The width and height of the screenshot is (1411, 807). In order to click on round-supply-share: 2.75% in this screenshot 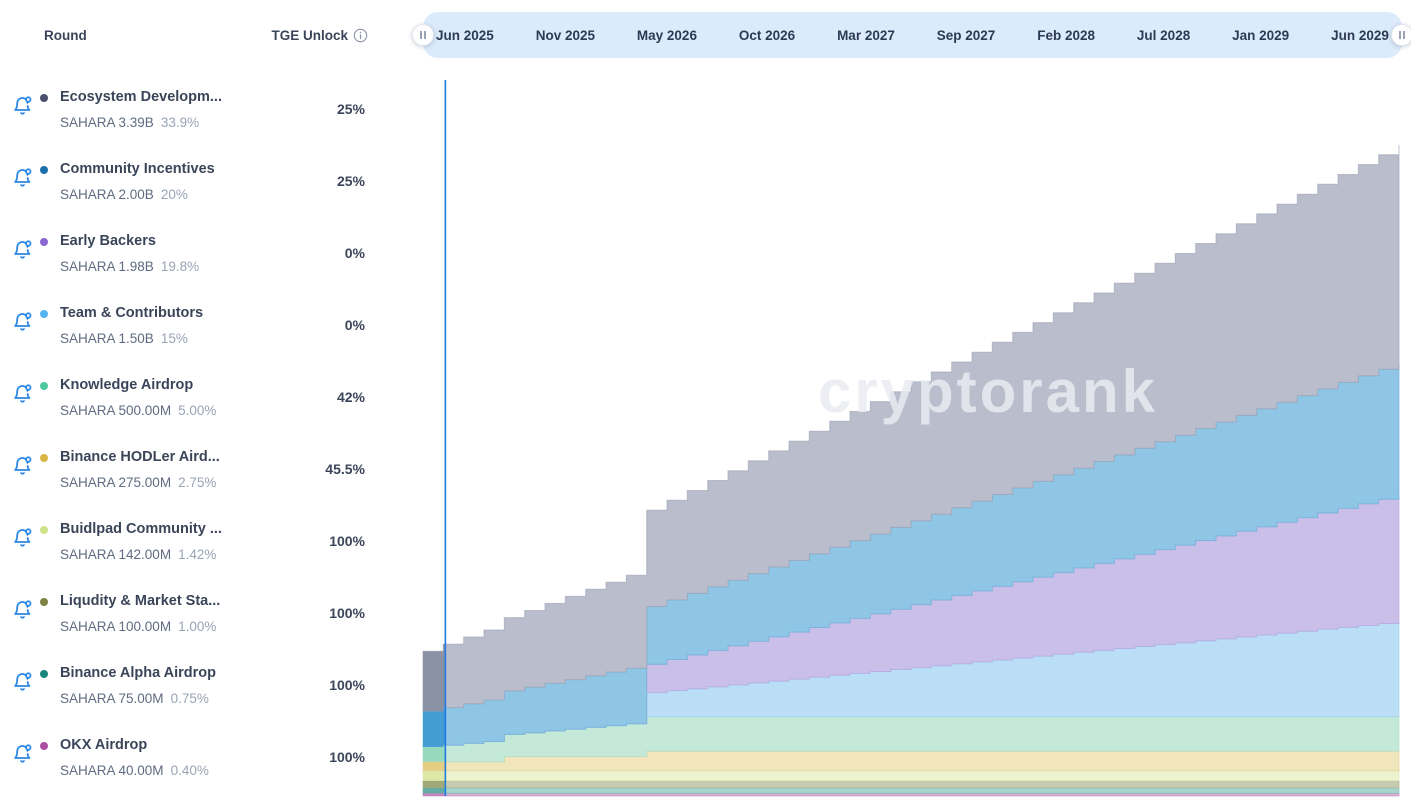, I will do `click(197, 482)`.